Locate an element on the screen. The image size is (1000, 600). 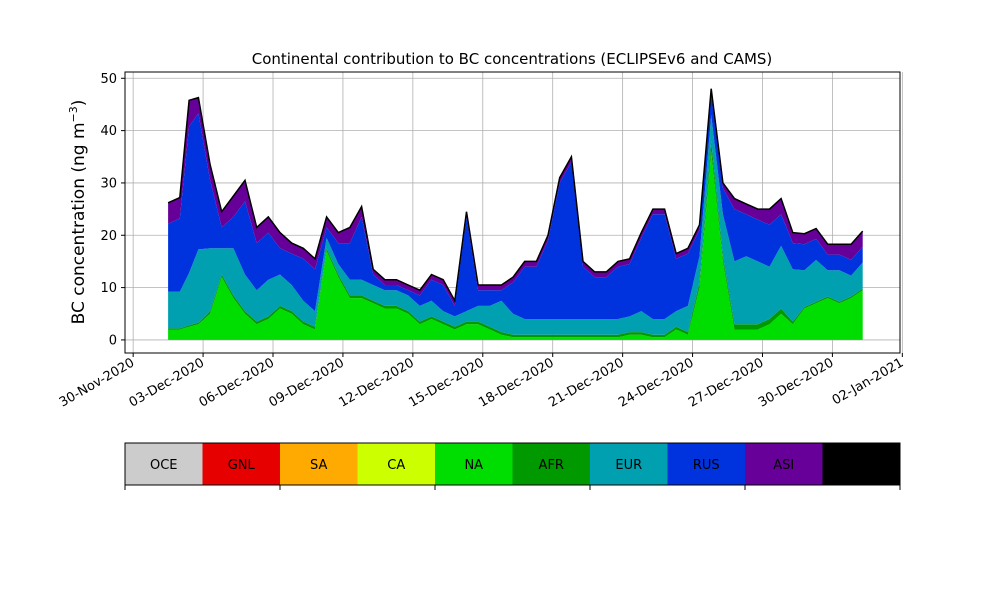
y-axis-label: BC concentration (ng m−3) is located at coordinates (78, 212).